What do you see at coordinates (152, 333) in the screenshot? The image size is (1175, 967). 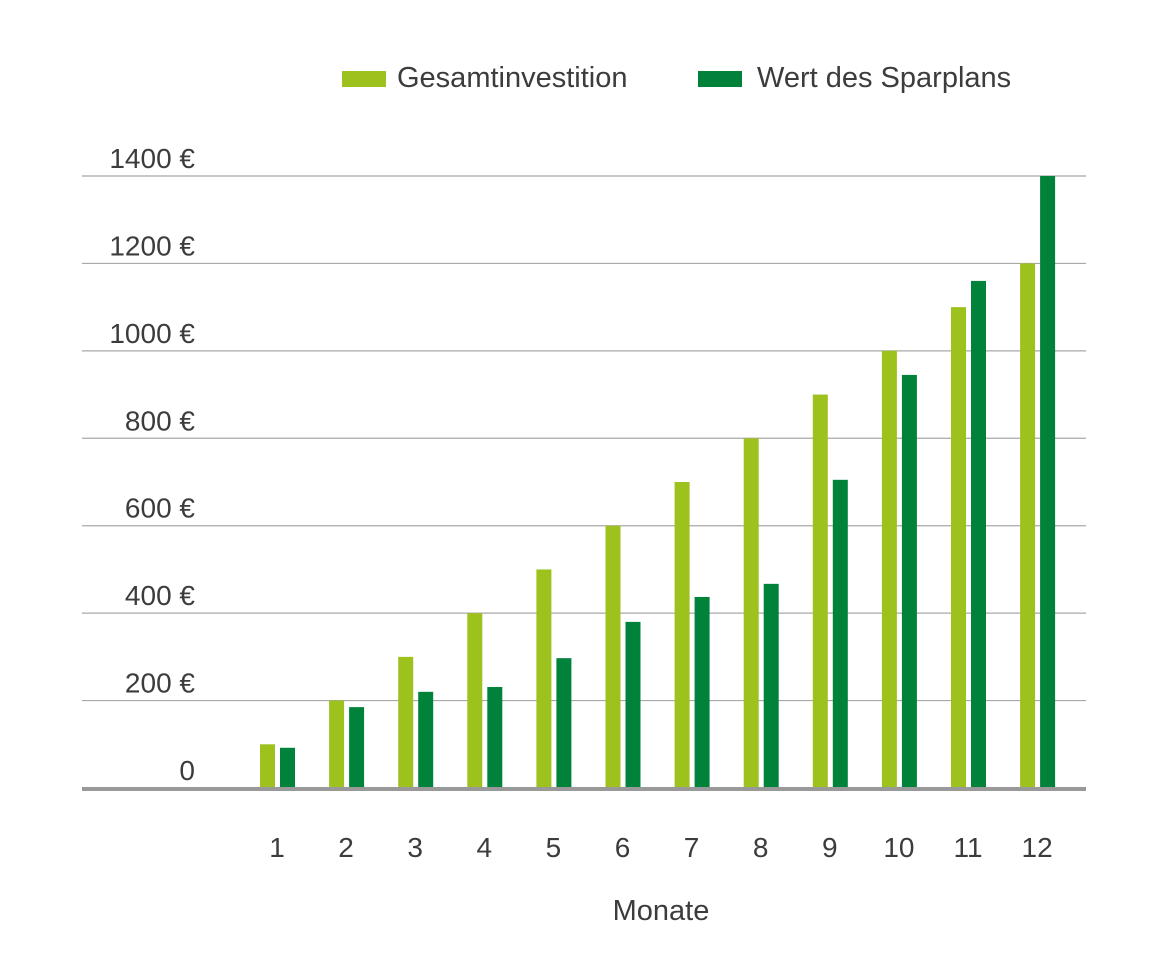 I see `y-tick-label: 1000 €` at bounding box center [152, 333].